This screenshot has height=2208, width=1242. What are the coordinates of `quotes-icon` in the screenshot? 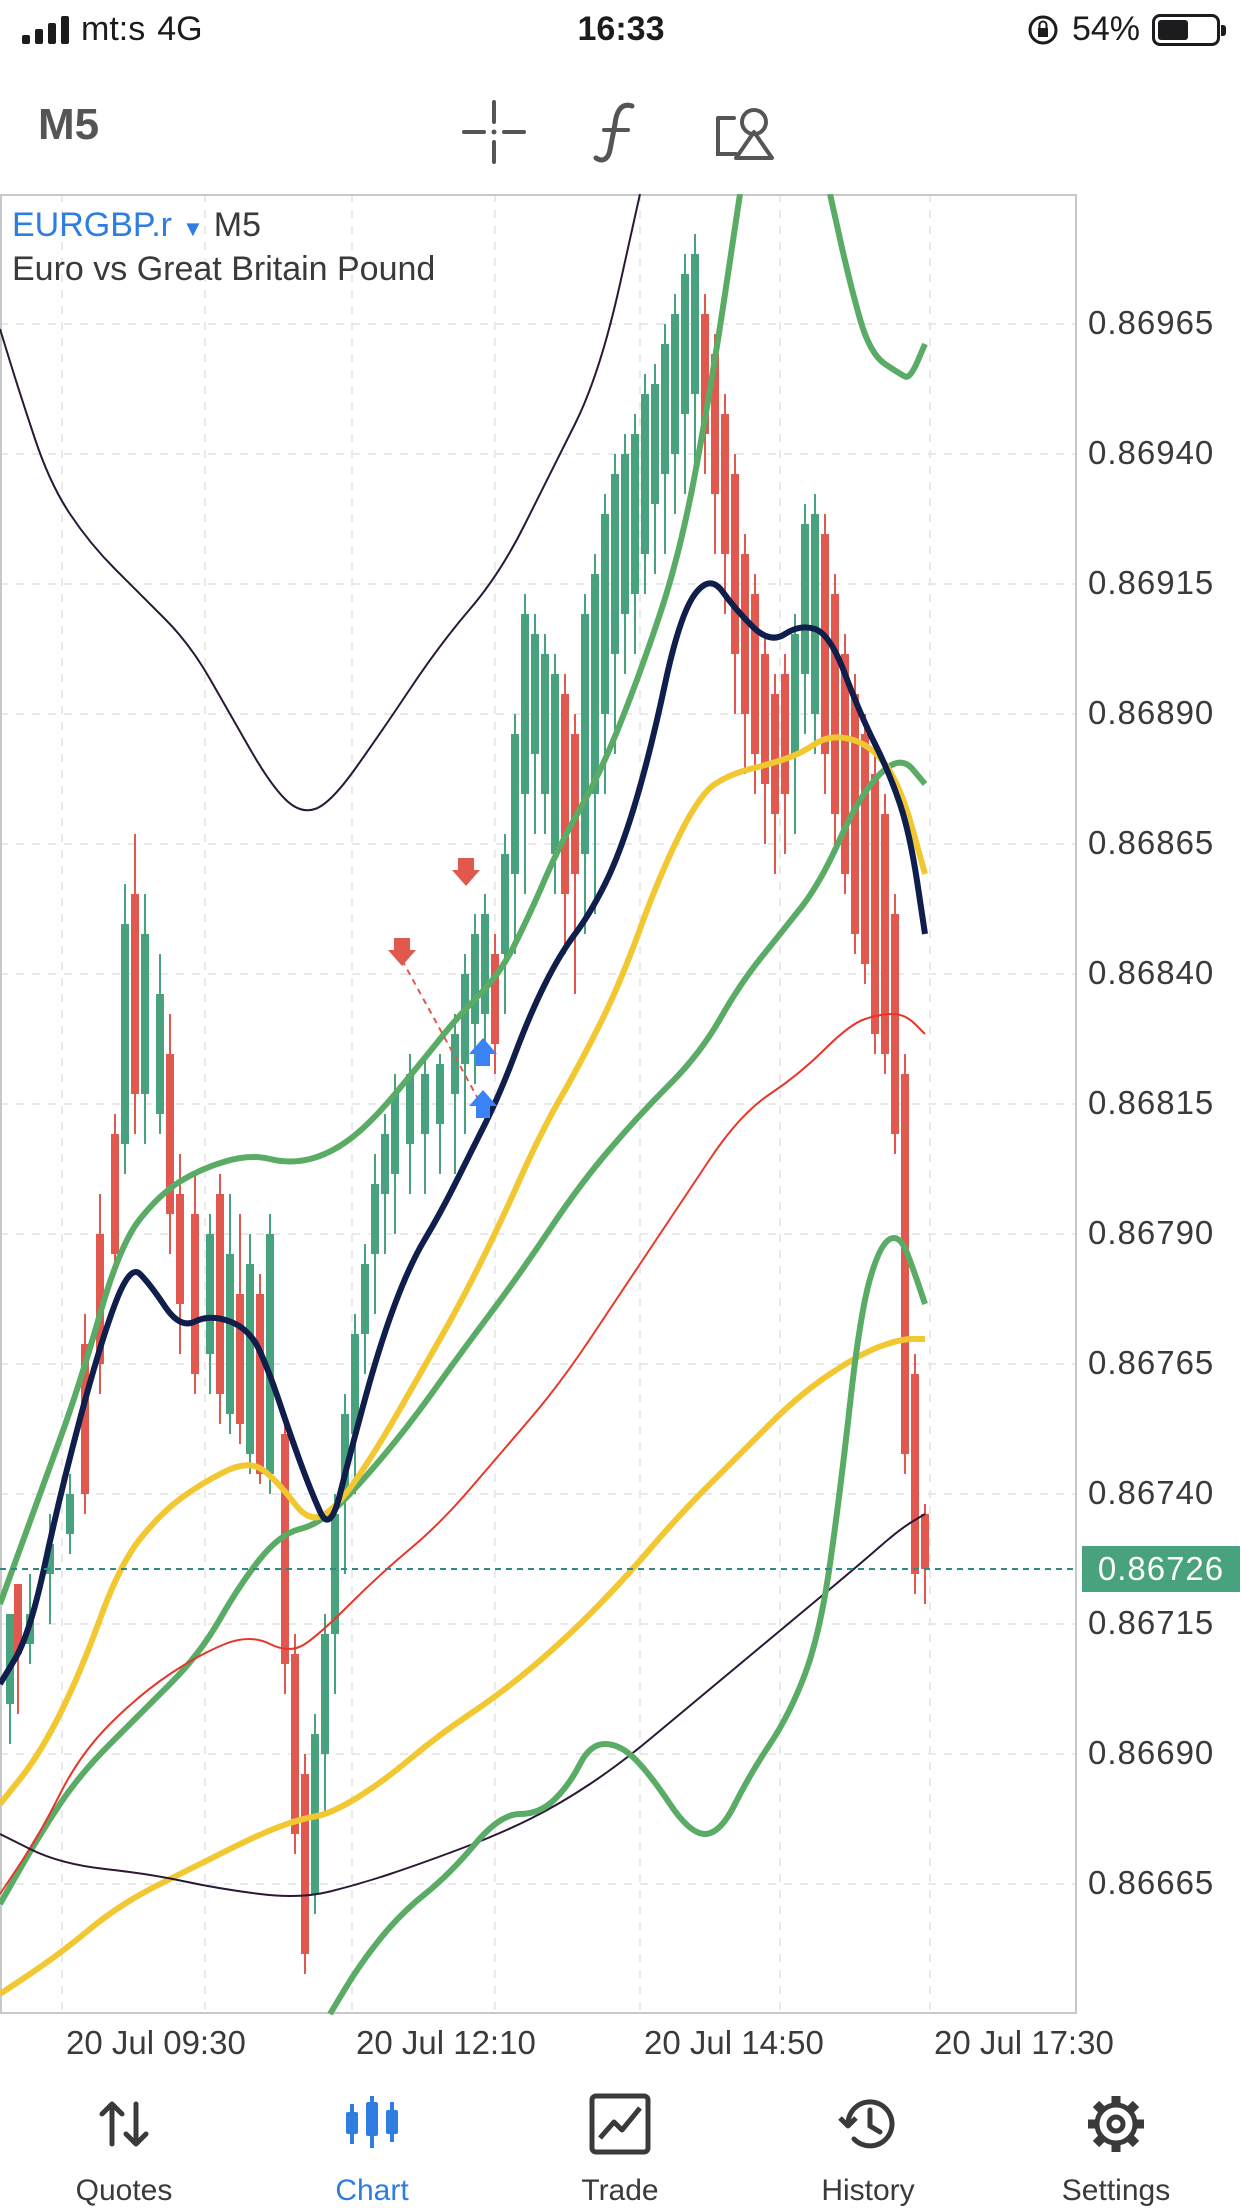 It's located at (124, 2124).